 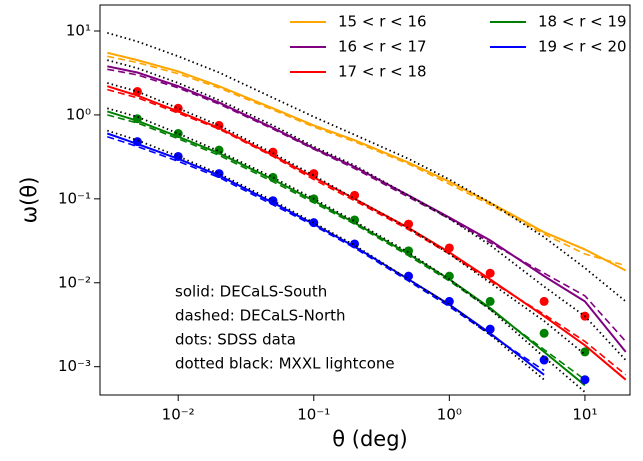 I want to click on x-tick-label: 10⁻², so click(x=178, y=415).